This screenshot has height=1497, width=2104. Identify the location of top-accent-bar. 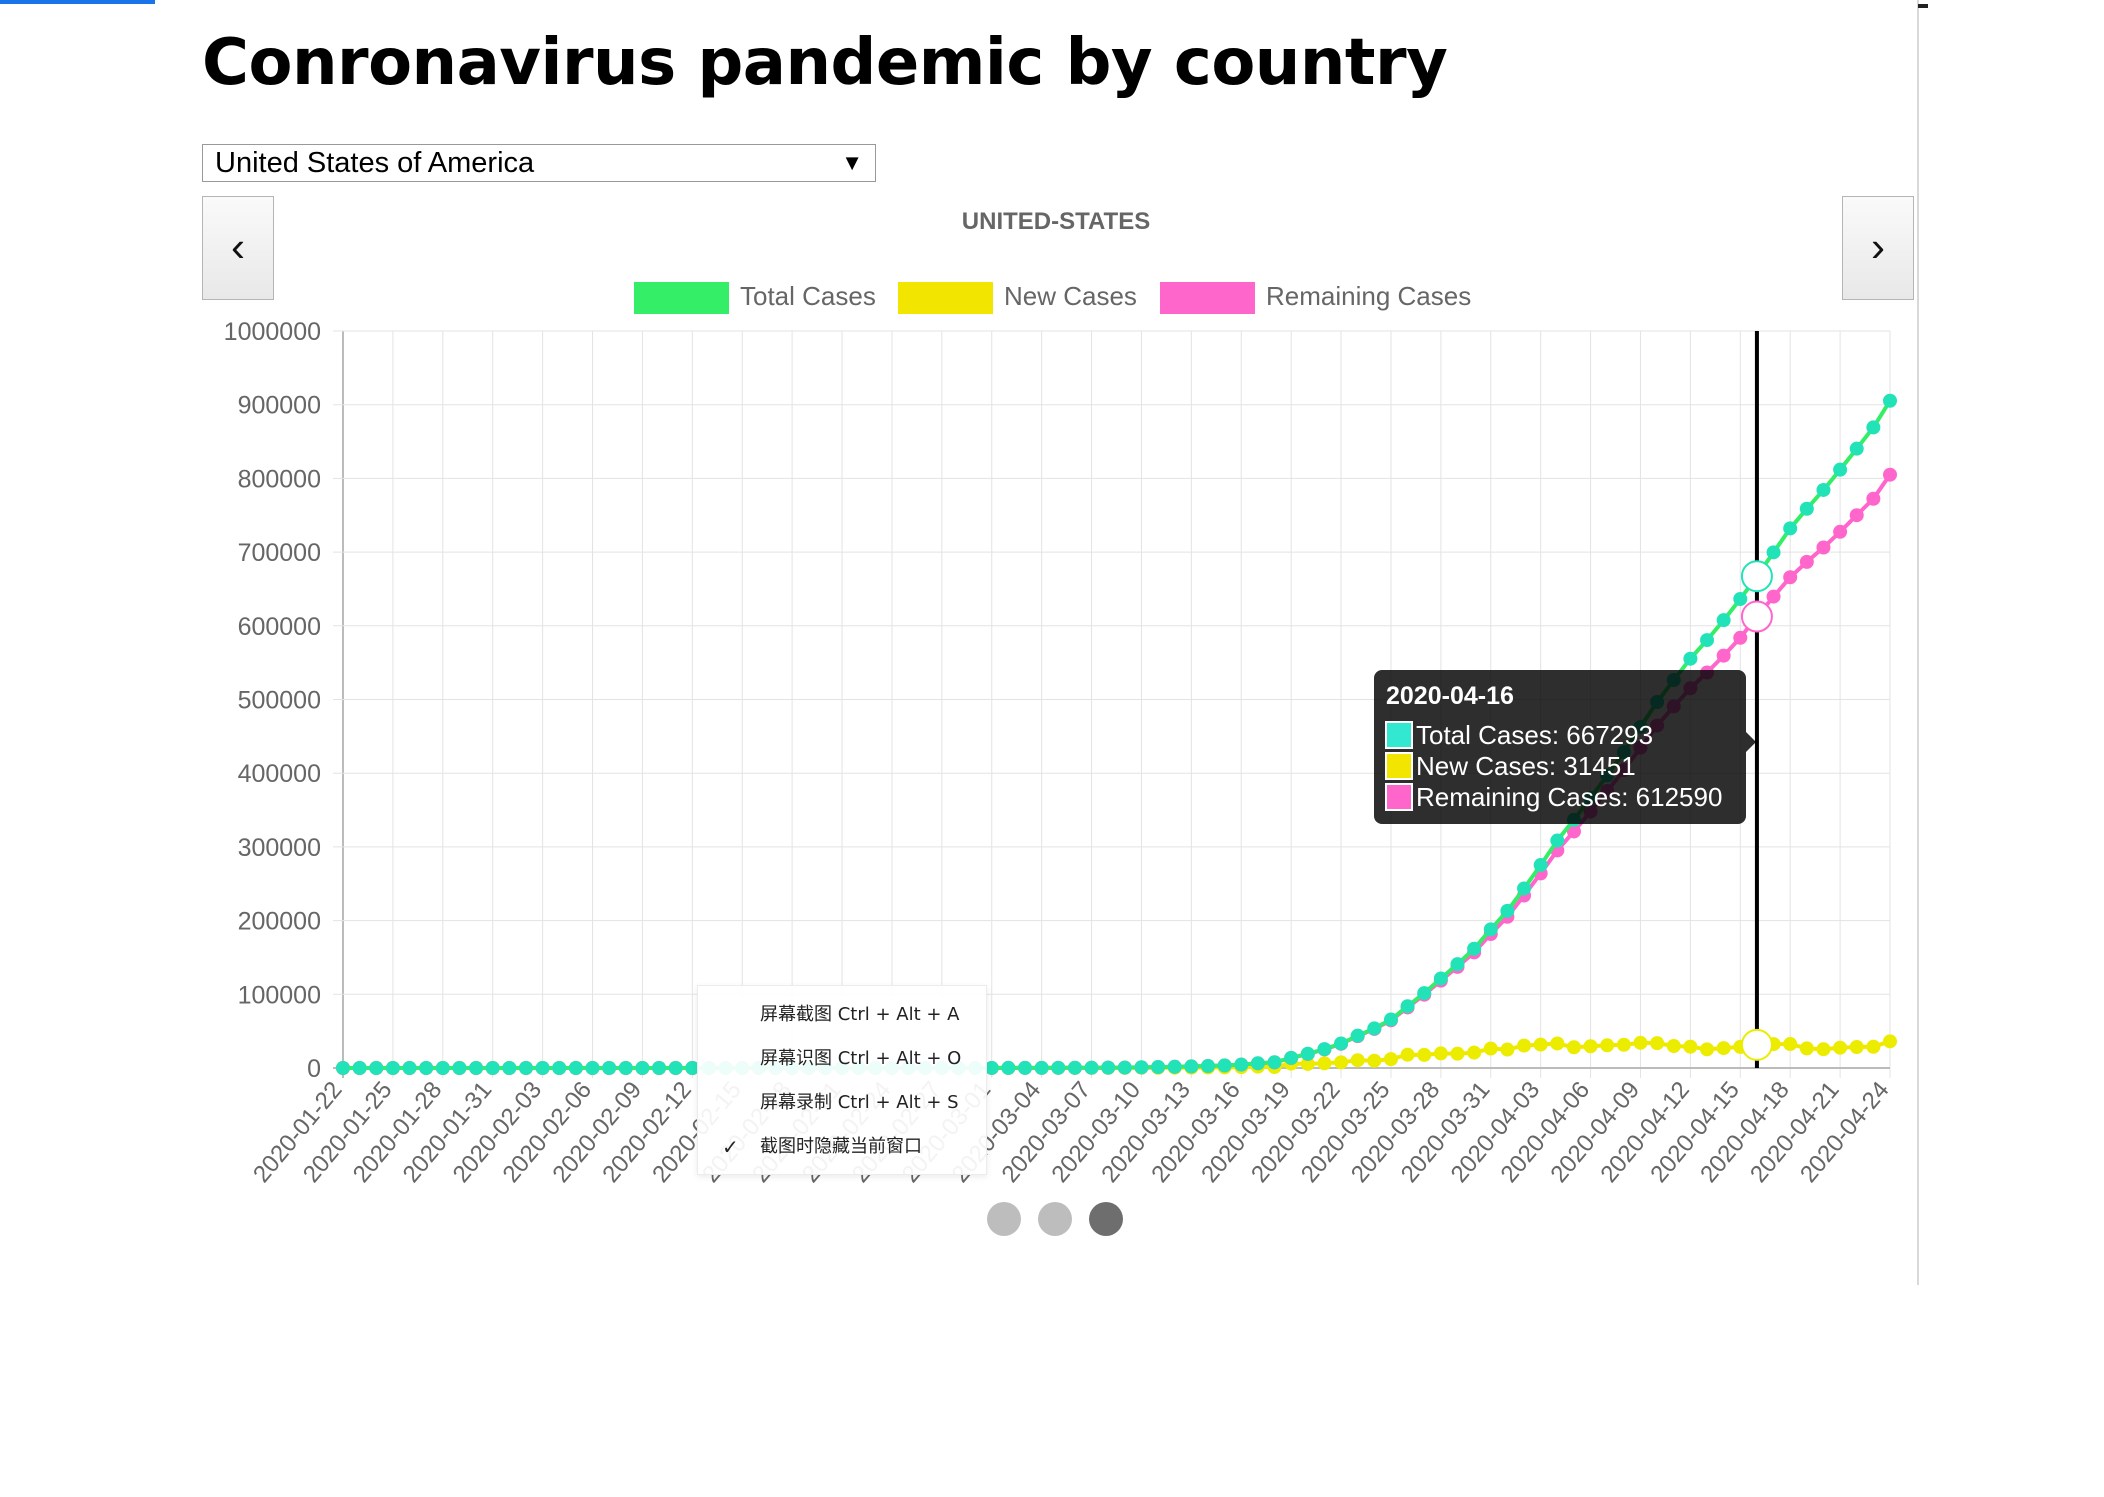
(77, 2).